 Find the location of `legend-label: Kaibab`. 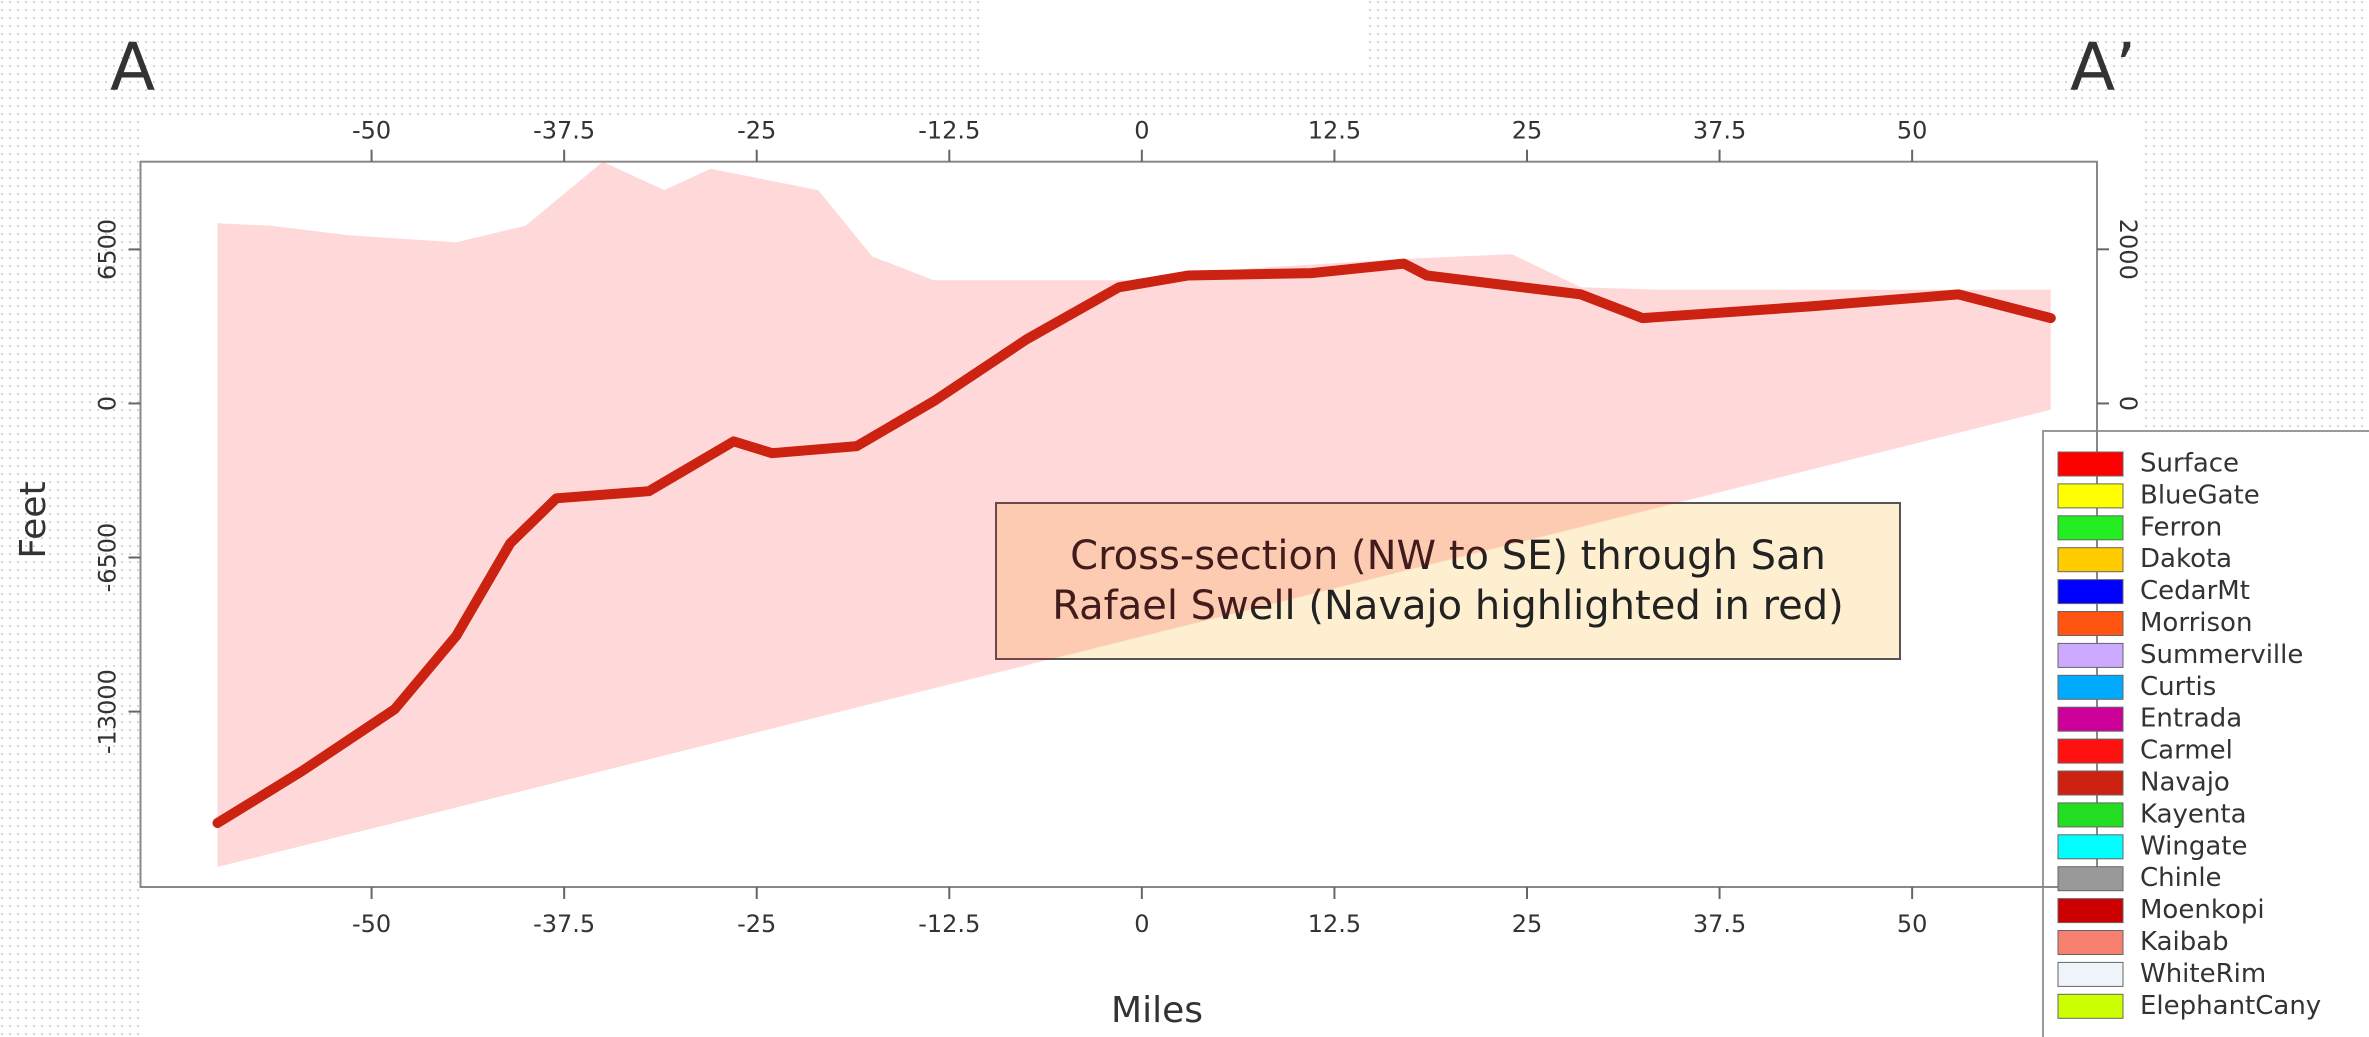

legend-label: Kaibab is located at coordinates (2184, 942).